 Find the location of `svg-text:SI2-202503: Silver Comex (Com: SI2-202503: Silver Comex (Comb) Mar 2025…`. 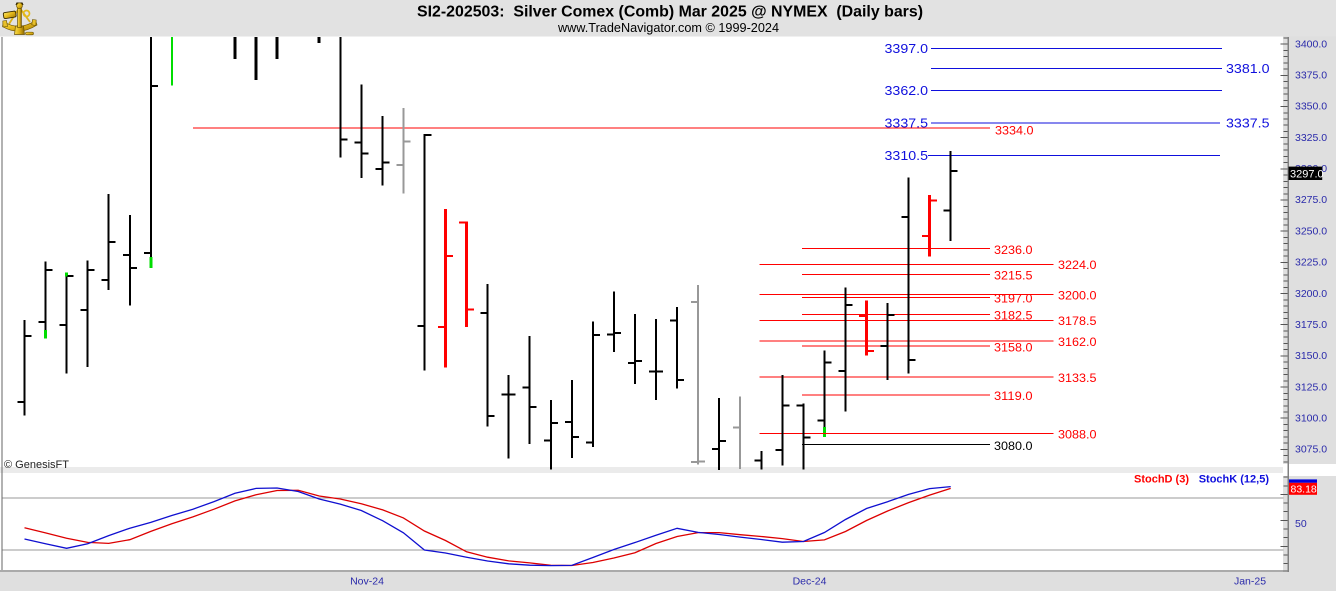

svg-text:SI2-202503: Silver Comex (Com: SI2-202503: Silver Comex (Comb) Mar 2025… is located at coordinates (670, 11).